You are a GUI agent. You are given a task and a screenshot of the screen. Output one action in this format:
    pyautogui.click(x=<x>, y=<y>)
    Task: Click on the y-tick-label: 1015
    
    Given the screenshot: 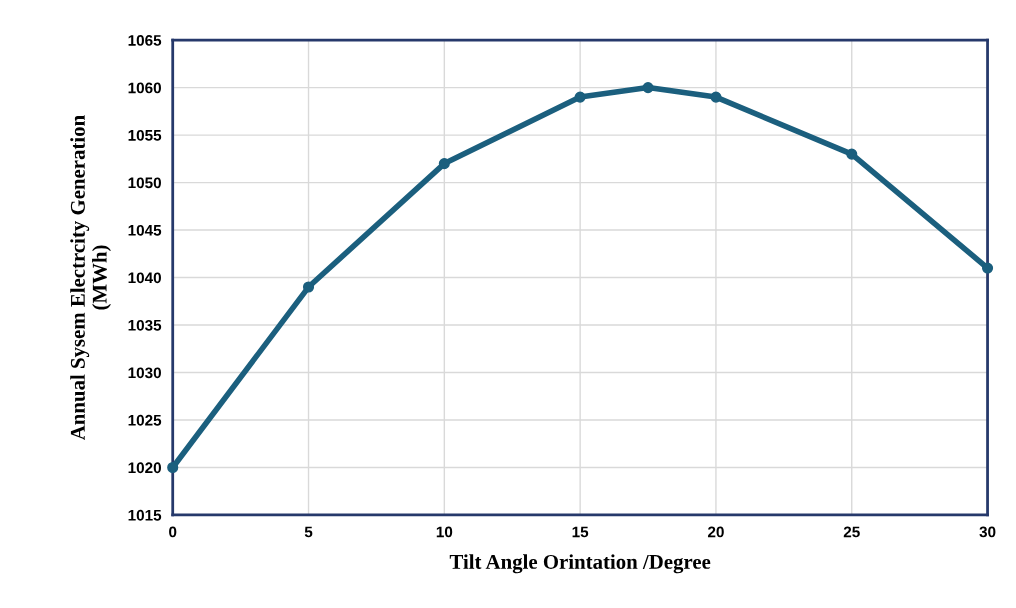 What is the action you would take?
    pyautogui.click(x=145, y=515)
    